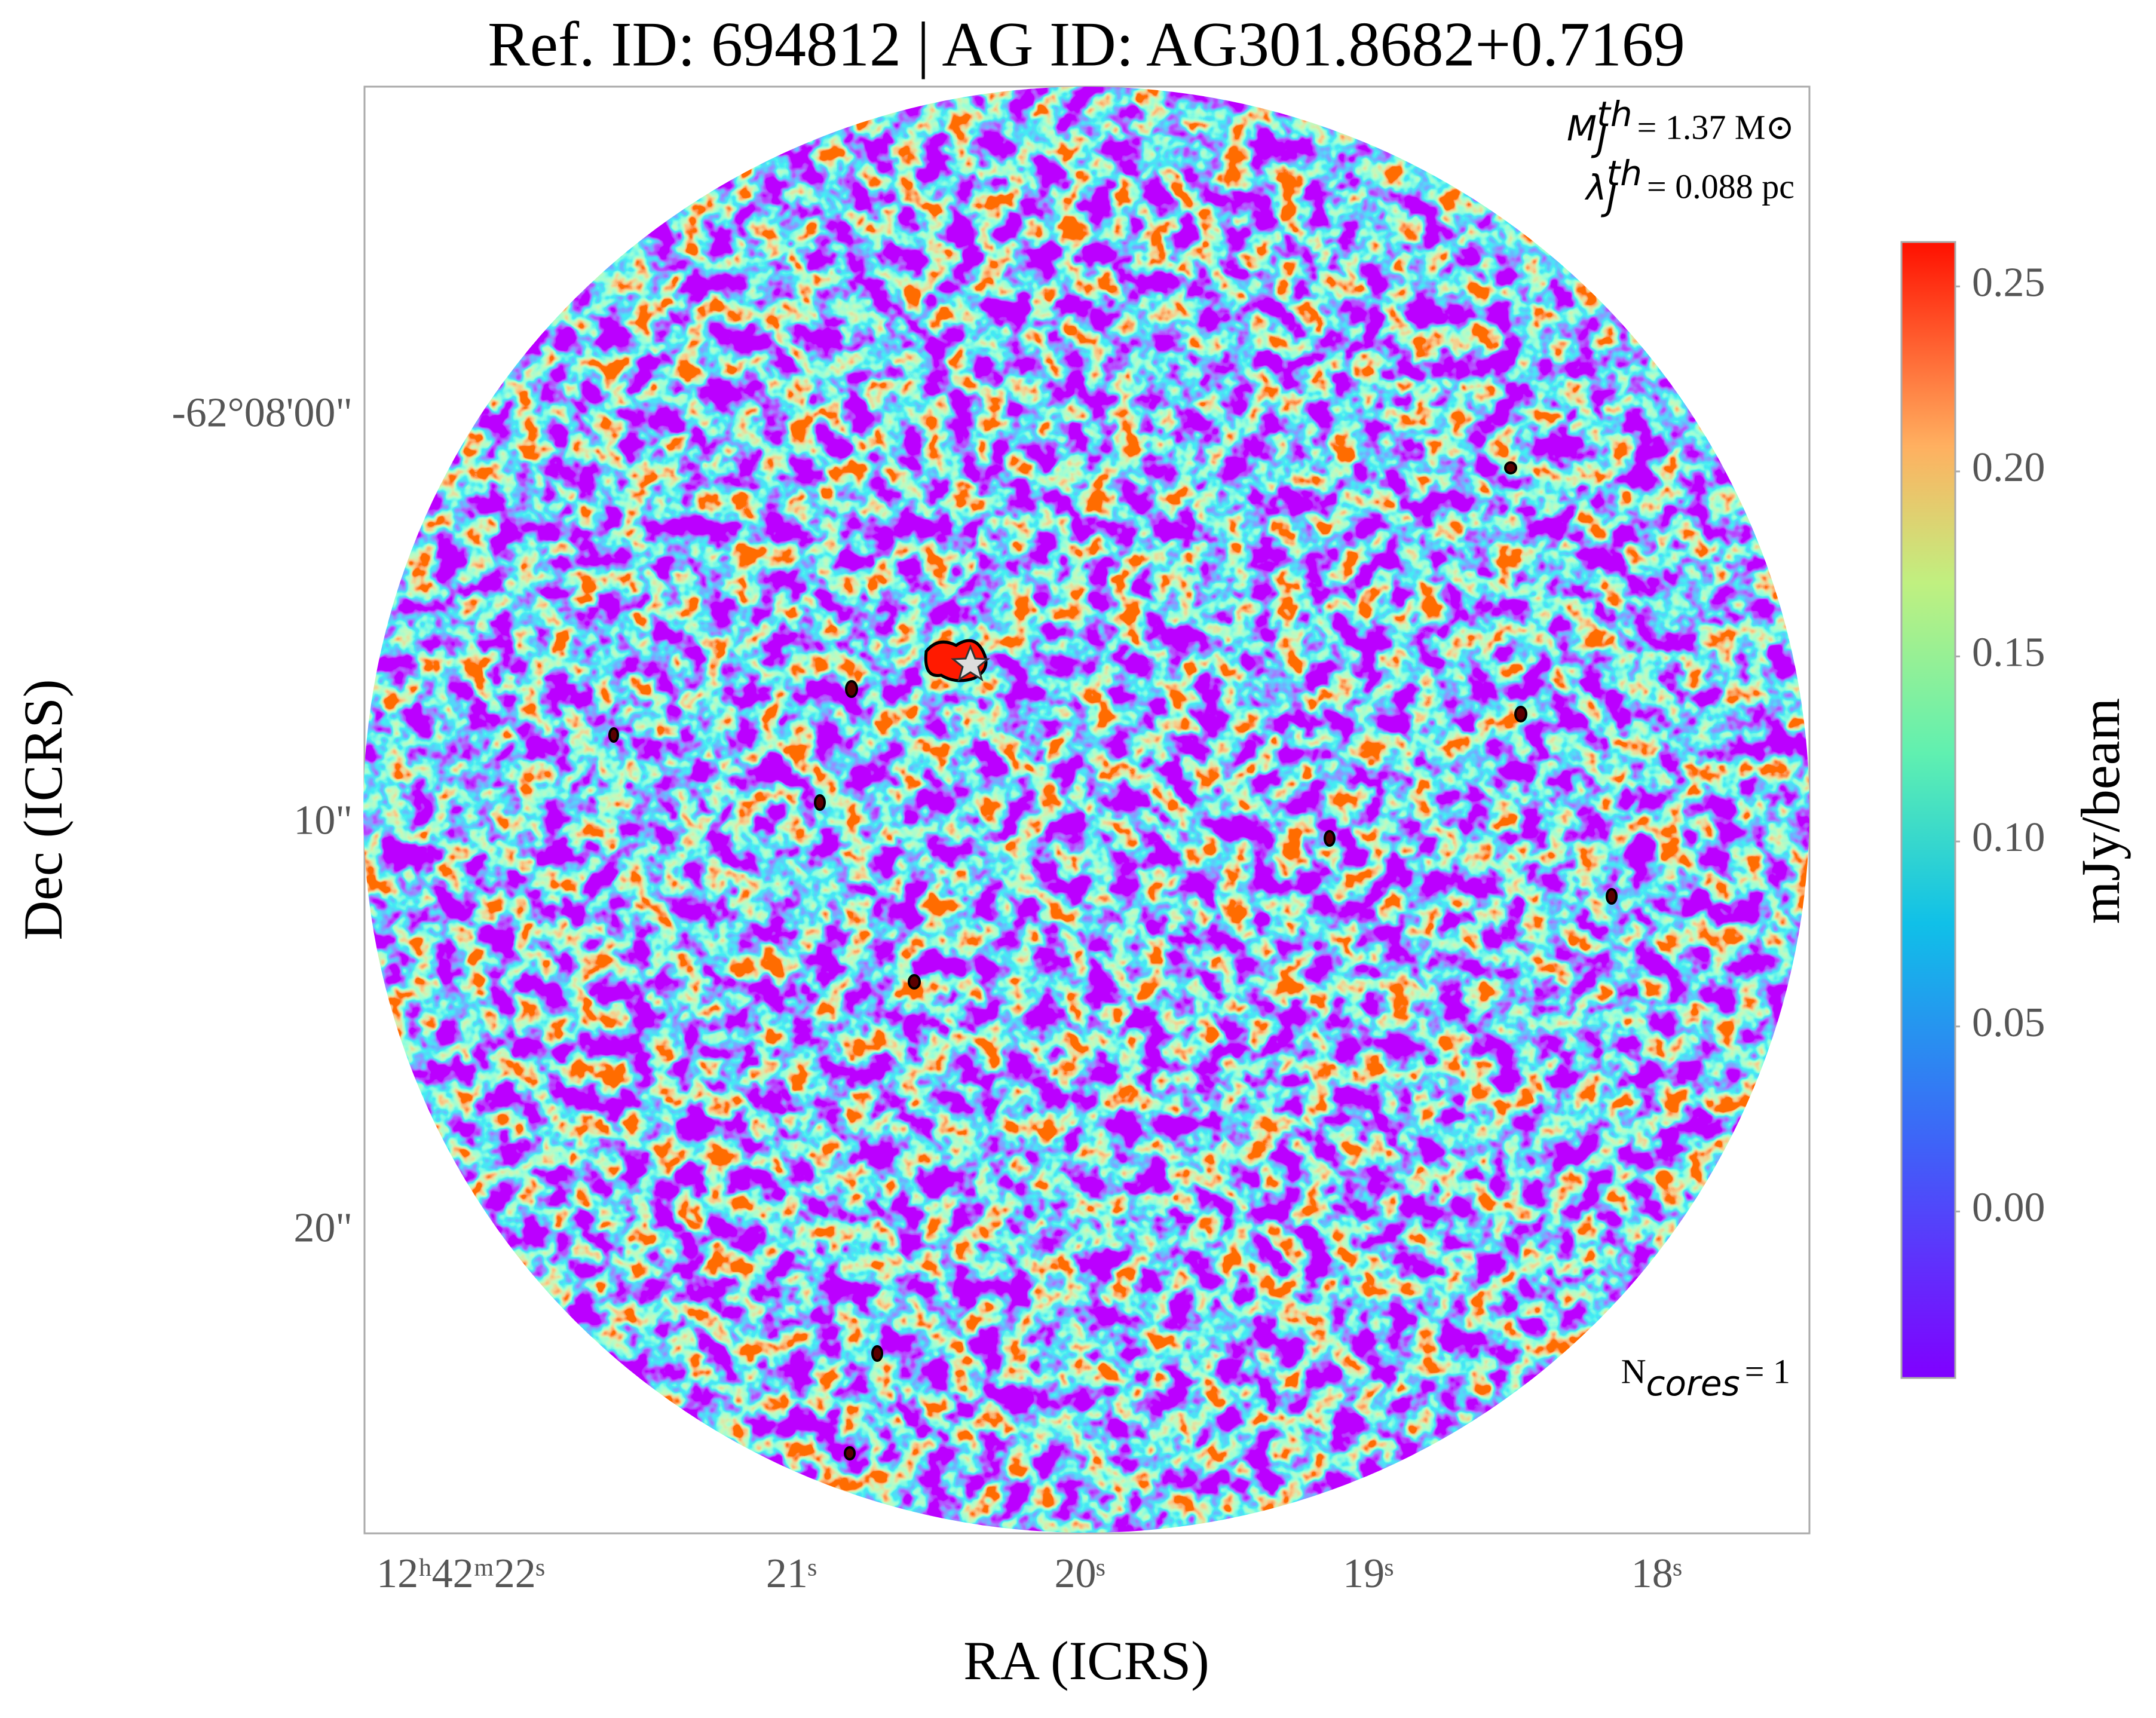 The height and width of the screenshot is (1718, 2156). I want to click on x-tick-label: 18ˢ, so click(1656, 1574).